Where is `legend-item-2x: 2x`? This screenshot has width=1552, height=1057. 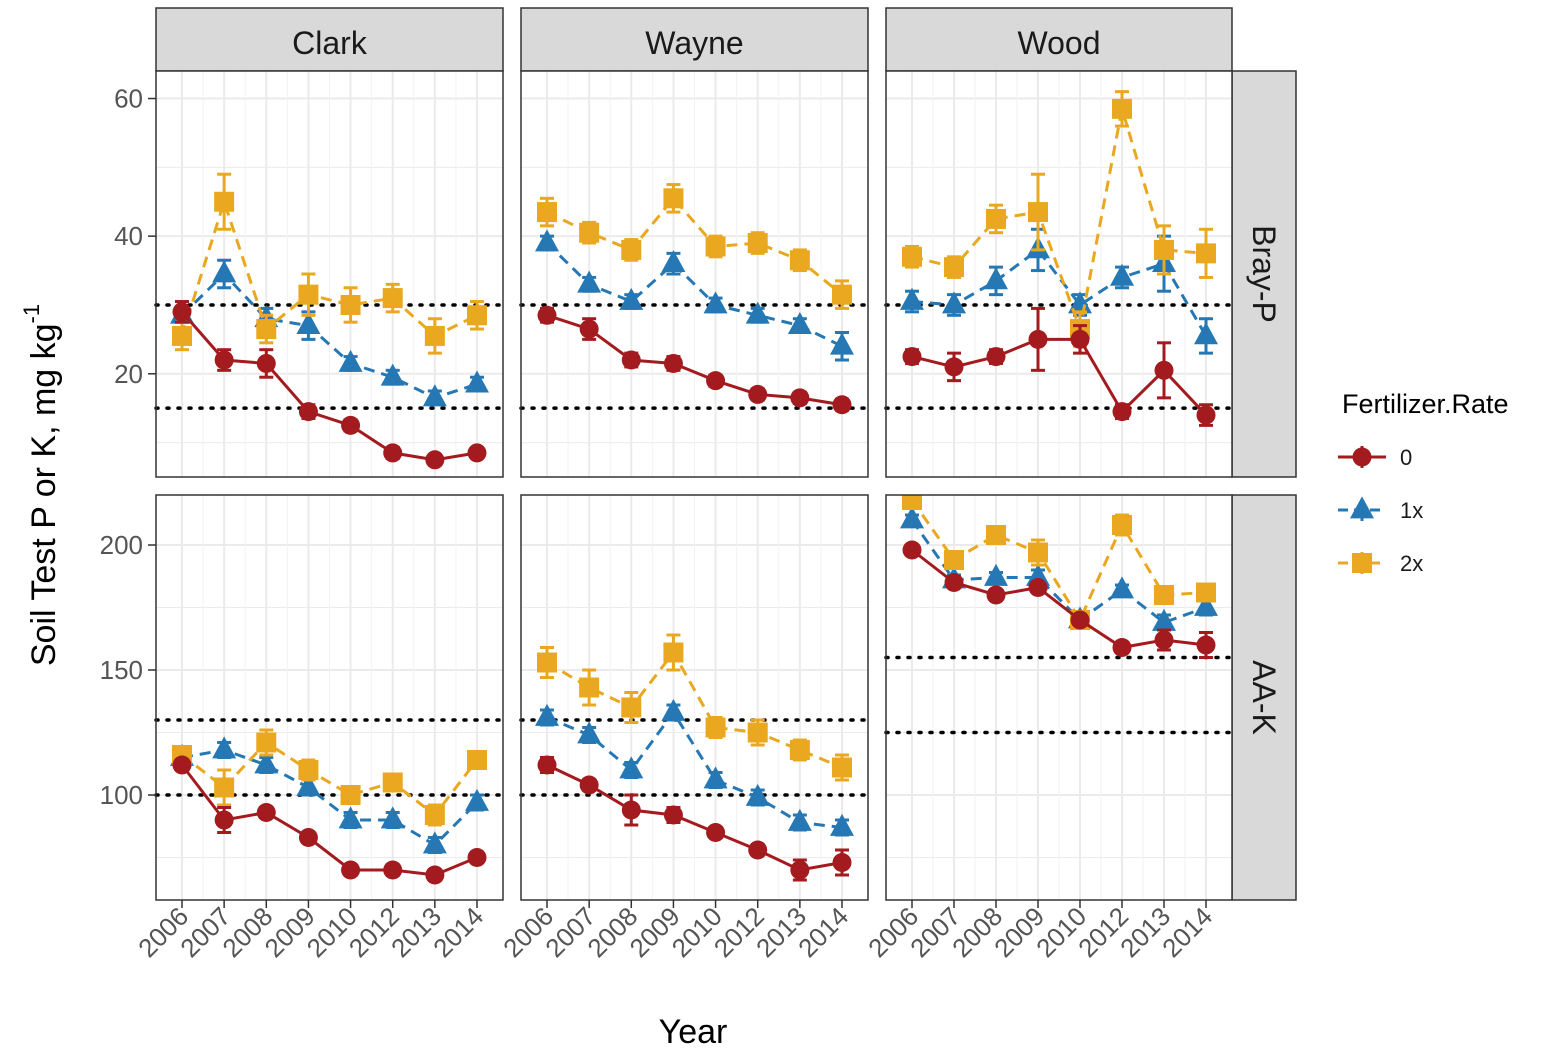 legend-item-2x: 2x is located at coordinates (1380, 563).